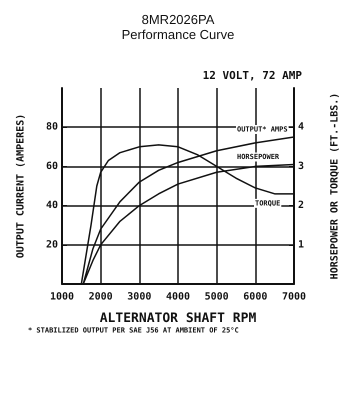  What do you see at coordinates (252, 75) in the screenshot?
I see `text: 12 VOLT, 72 AMP` at bounding box center [252, 75].